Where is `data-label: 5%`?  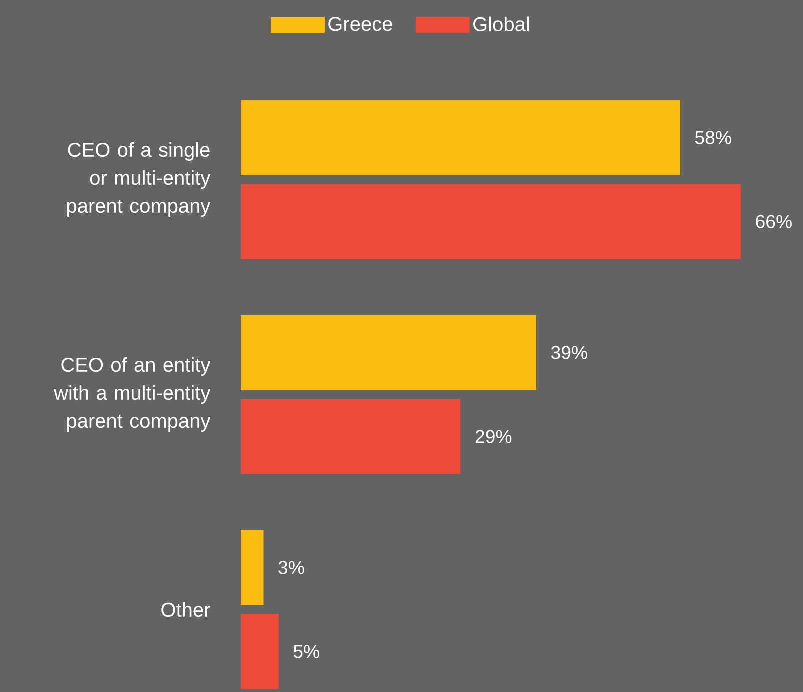 data-label: 5% is located at coordinates (307, 651).